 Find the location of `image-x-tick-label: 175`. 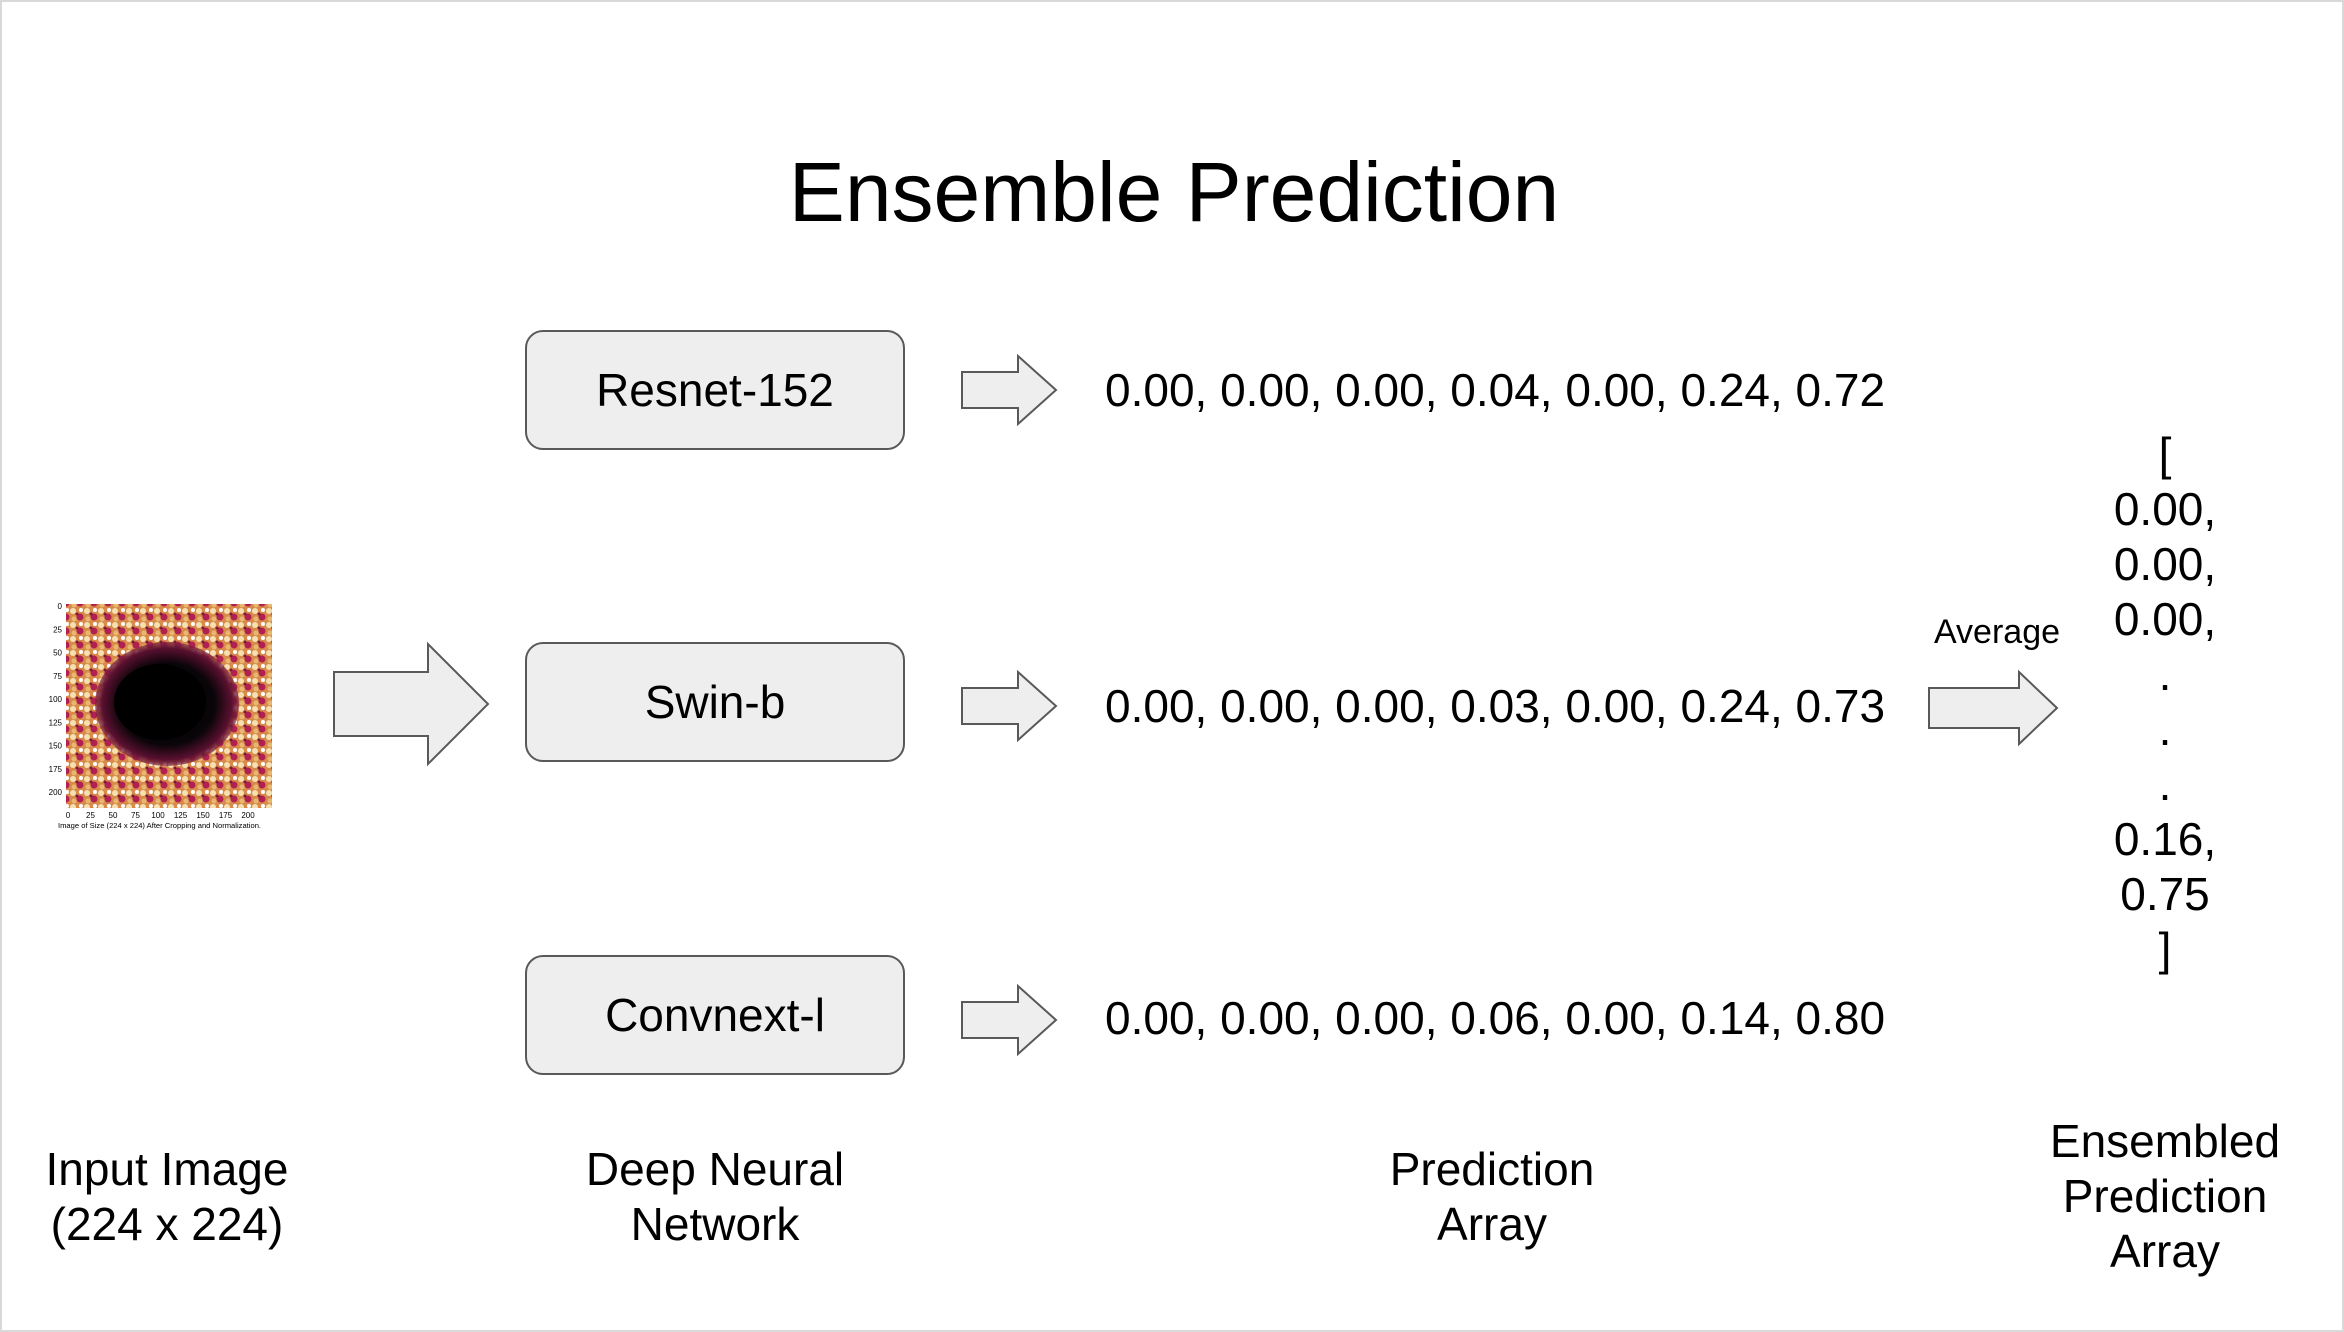

image-x-tick-label: 175 is located at coordinates (226, 815).